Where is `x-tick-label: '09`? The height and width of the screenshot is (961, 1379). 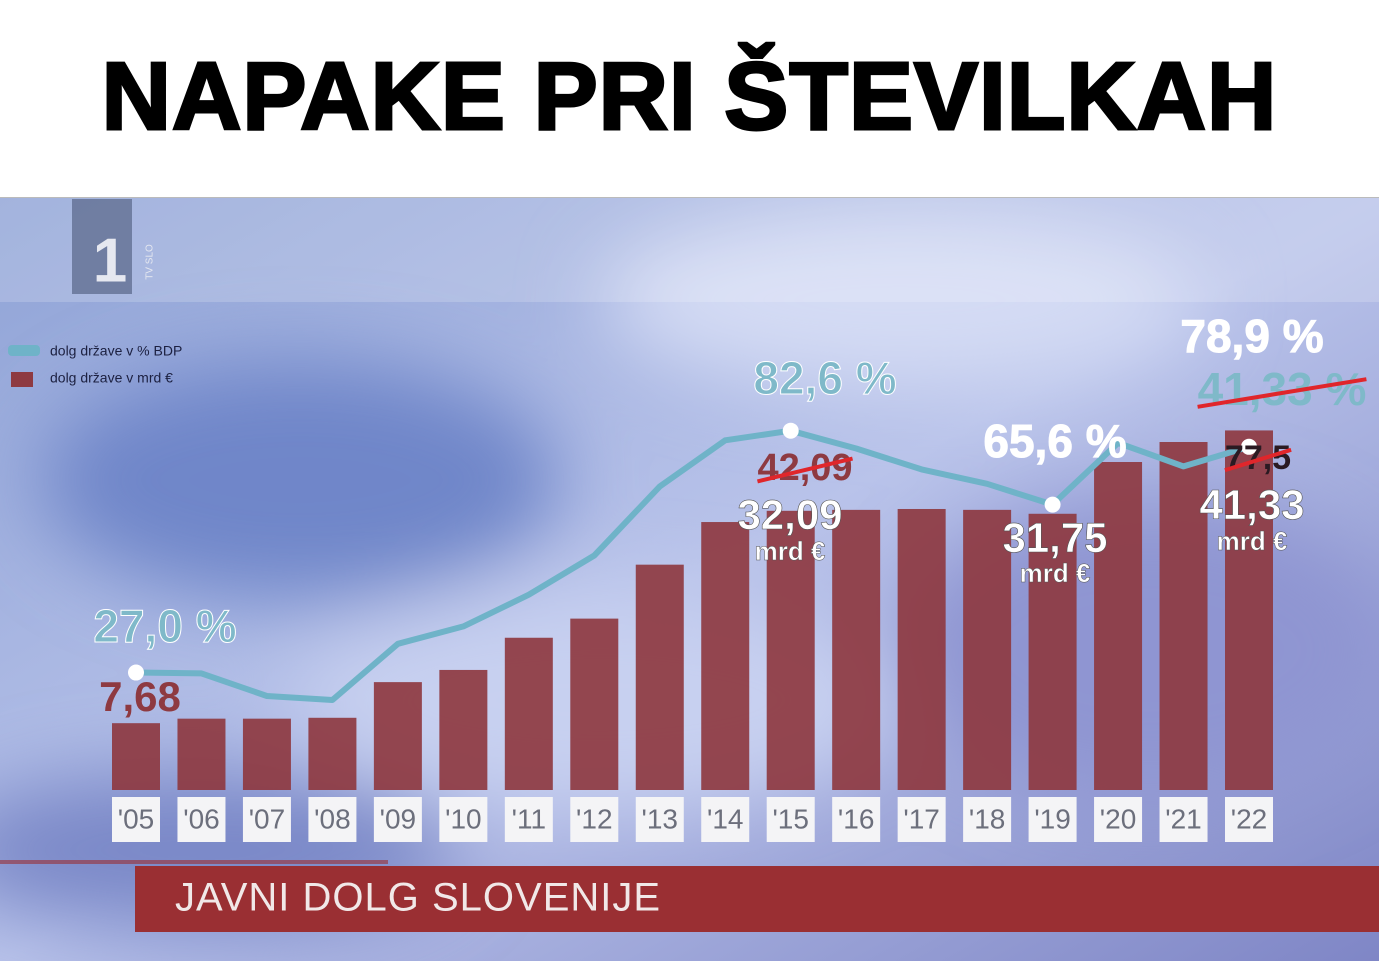
x-tick-label: '09 is located at coordinates (398, 818).